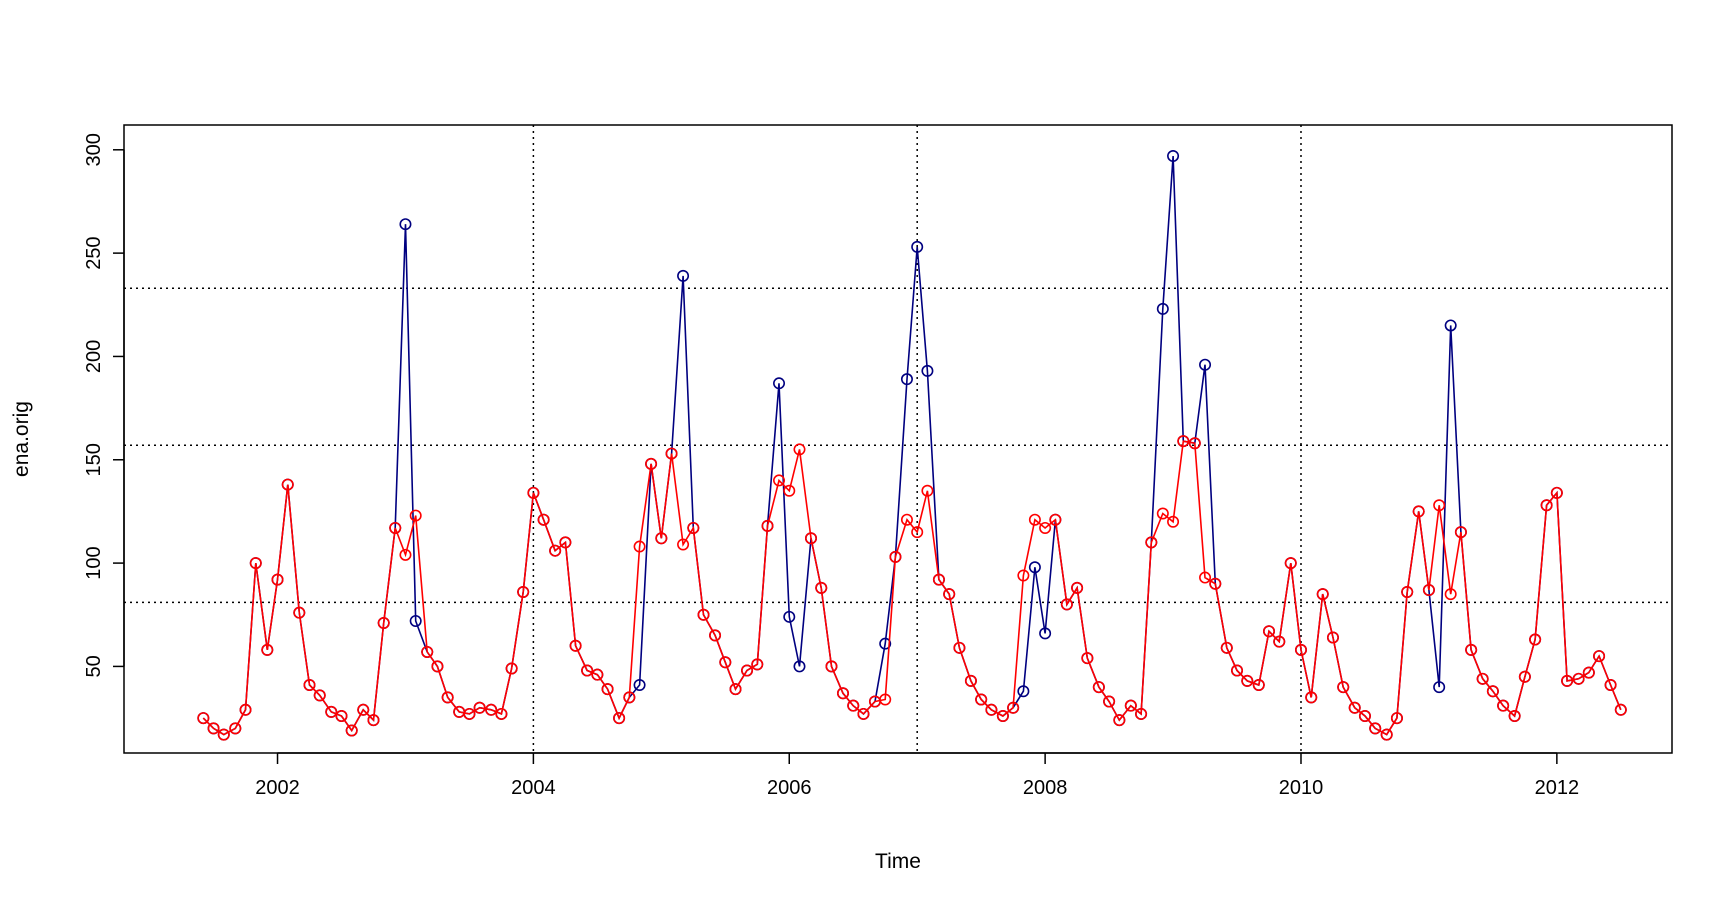 This screenshot has width=1713, height=897. I want to click on x-tick-label: 2006, so click(789, 788).